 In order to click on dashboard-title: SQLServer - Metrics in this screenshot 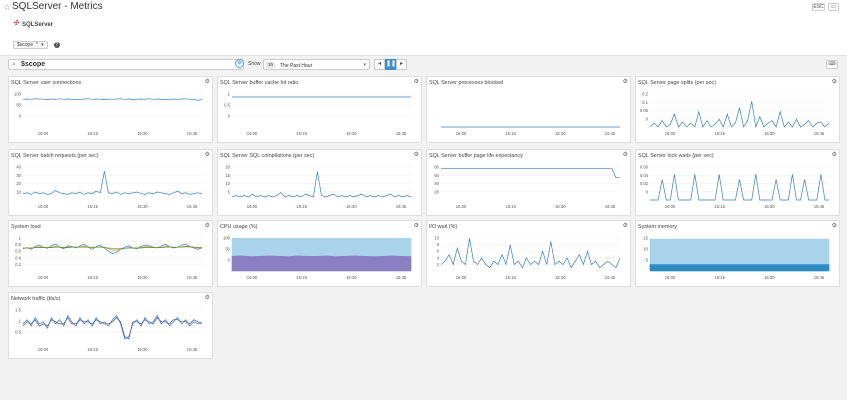, I will do `click(57, 6)`.